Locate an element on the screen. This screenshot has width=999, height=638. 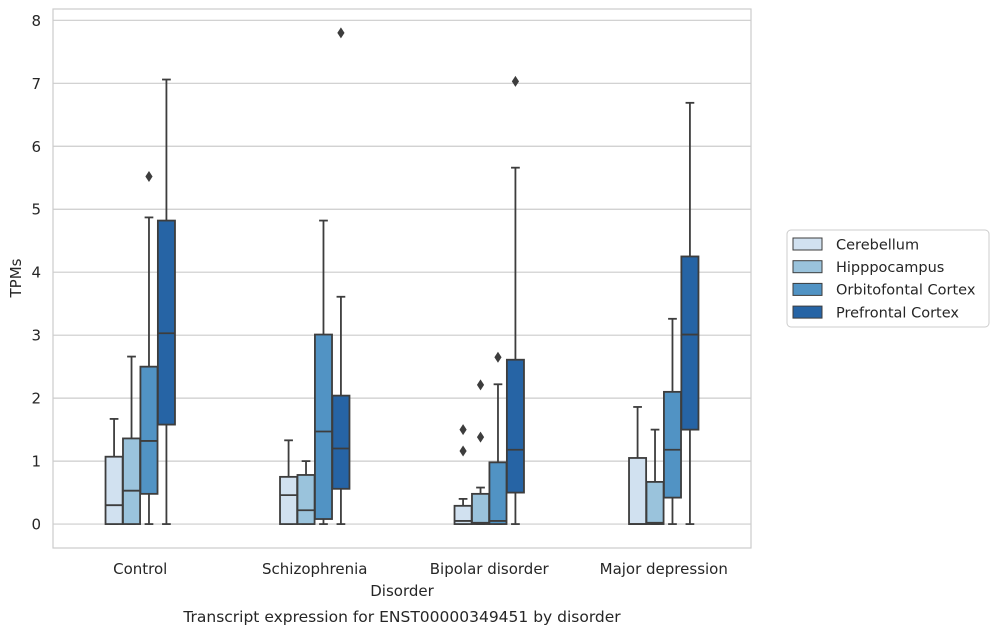
y-axis-label: TPMs is located at coordinates (16, 278).